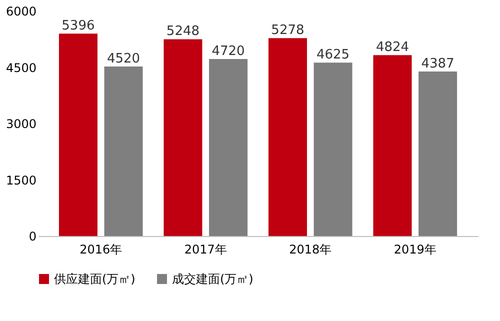  Describe the element at coordinates (415, 249) in the screenshot. I see `x-tick-label: 2019年` at that location.